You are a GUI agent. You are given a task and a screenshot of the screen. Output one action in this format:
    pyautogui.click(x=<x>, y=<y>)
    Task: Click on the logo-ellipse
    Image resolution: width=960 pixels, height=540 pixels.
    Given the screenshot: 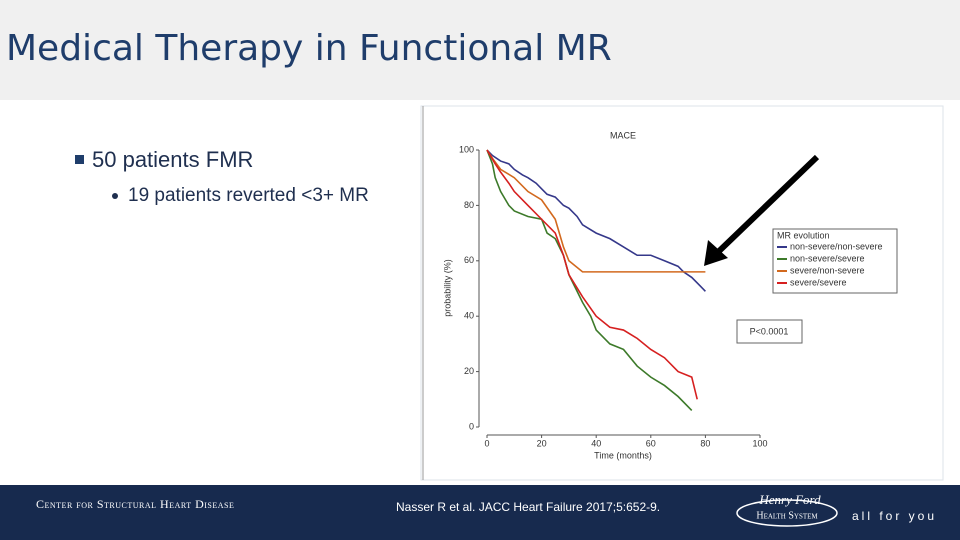 What is the action you would take?
    pyautogui.click(x=787, y=513)
    